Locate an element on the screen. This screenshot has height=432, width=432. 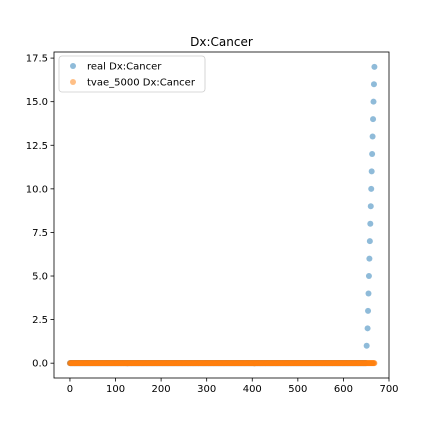
x-tick-label: 700 is located at coordinates (388, 389).